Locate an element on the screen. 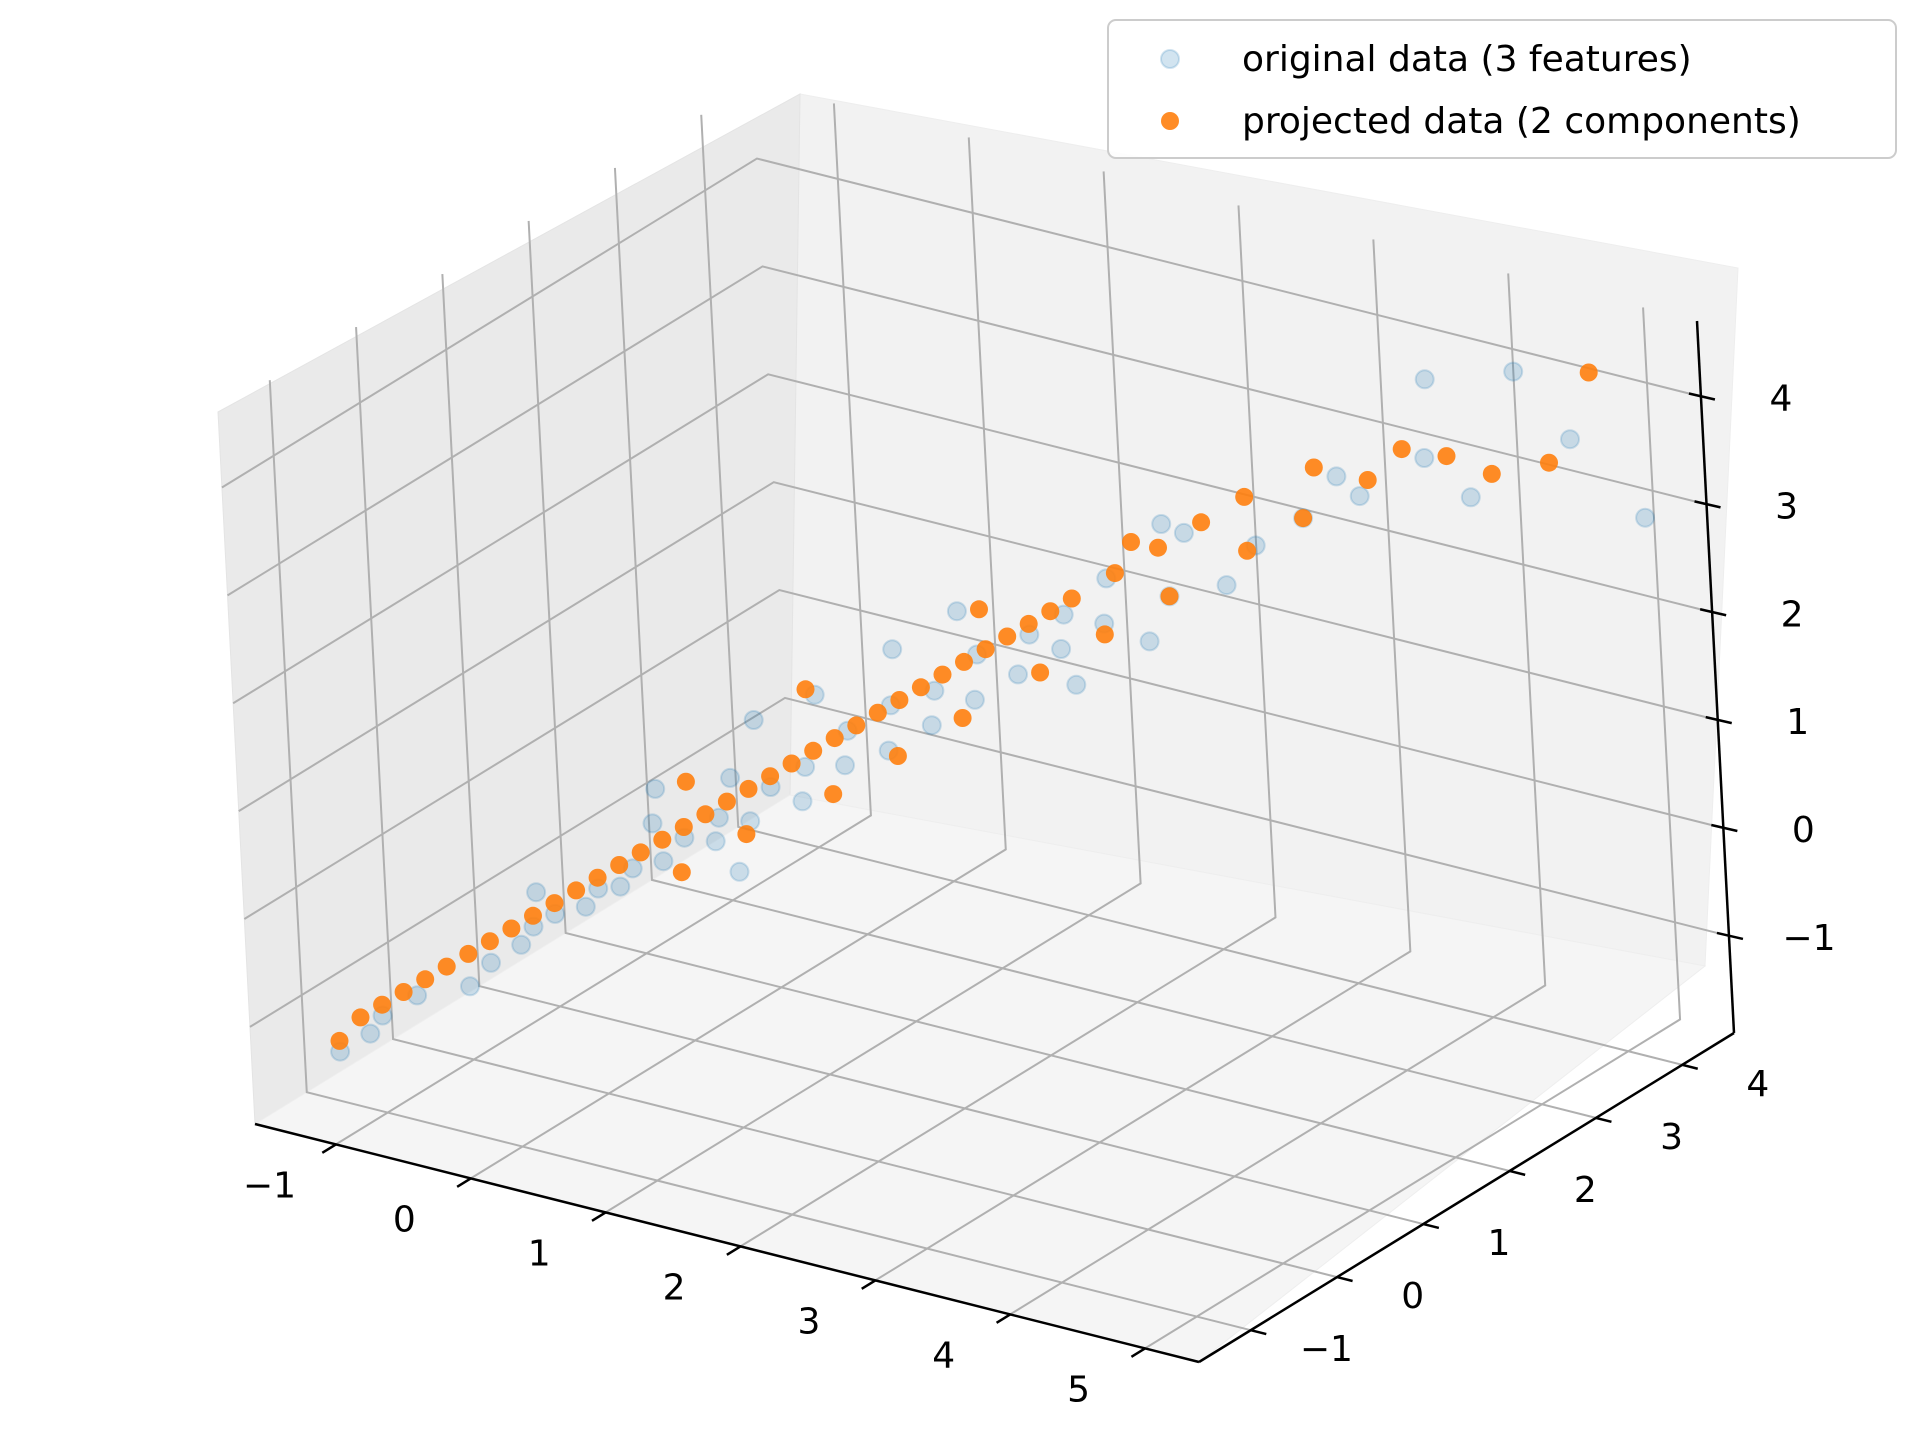  x-tick-label: 0 is located at coordinates (404, 1219).